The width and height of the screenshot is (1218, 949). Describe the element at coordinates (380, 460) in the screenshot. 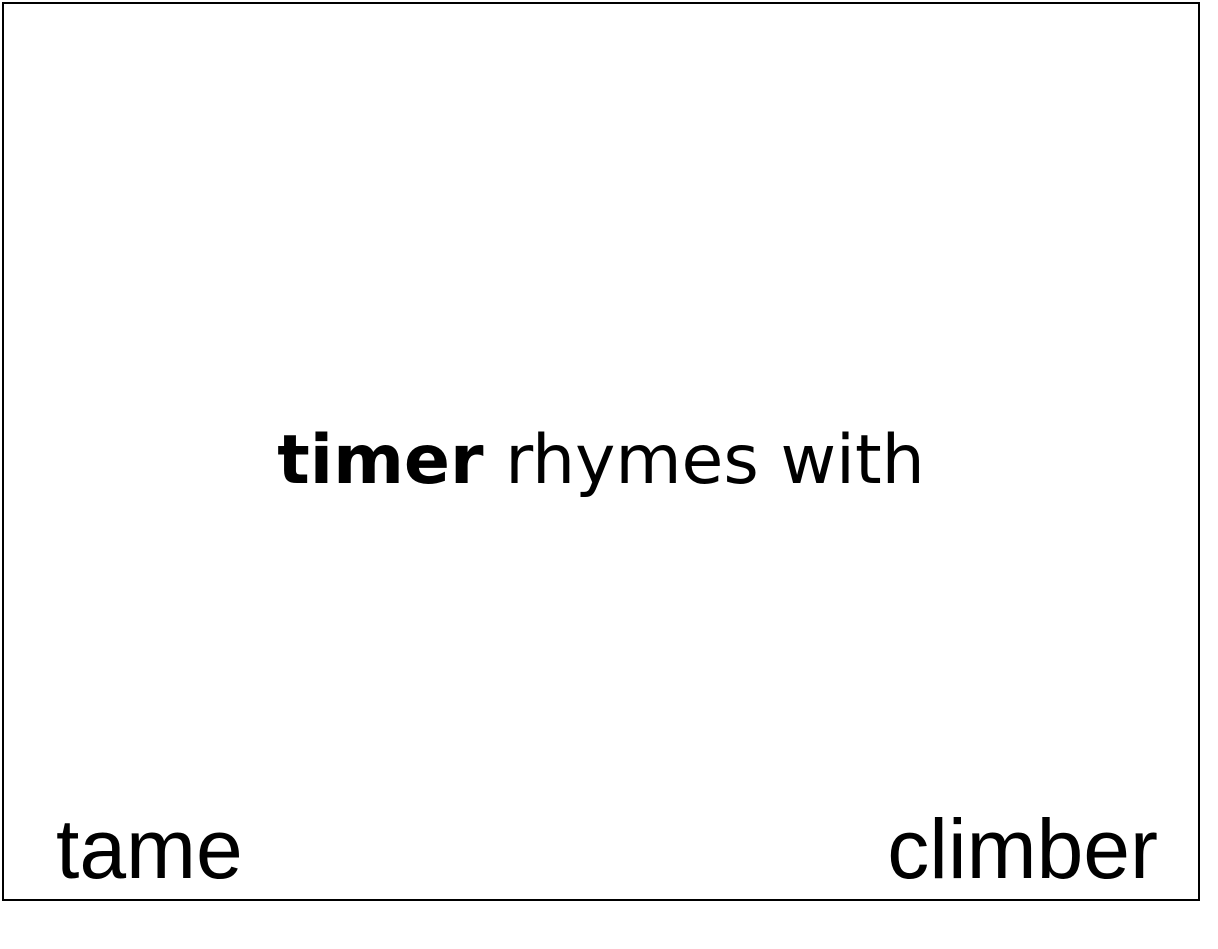

I see `target-word: timer` at that location.